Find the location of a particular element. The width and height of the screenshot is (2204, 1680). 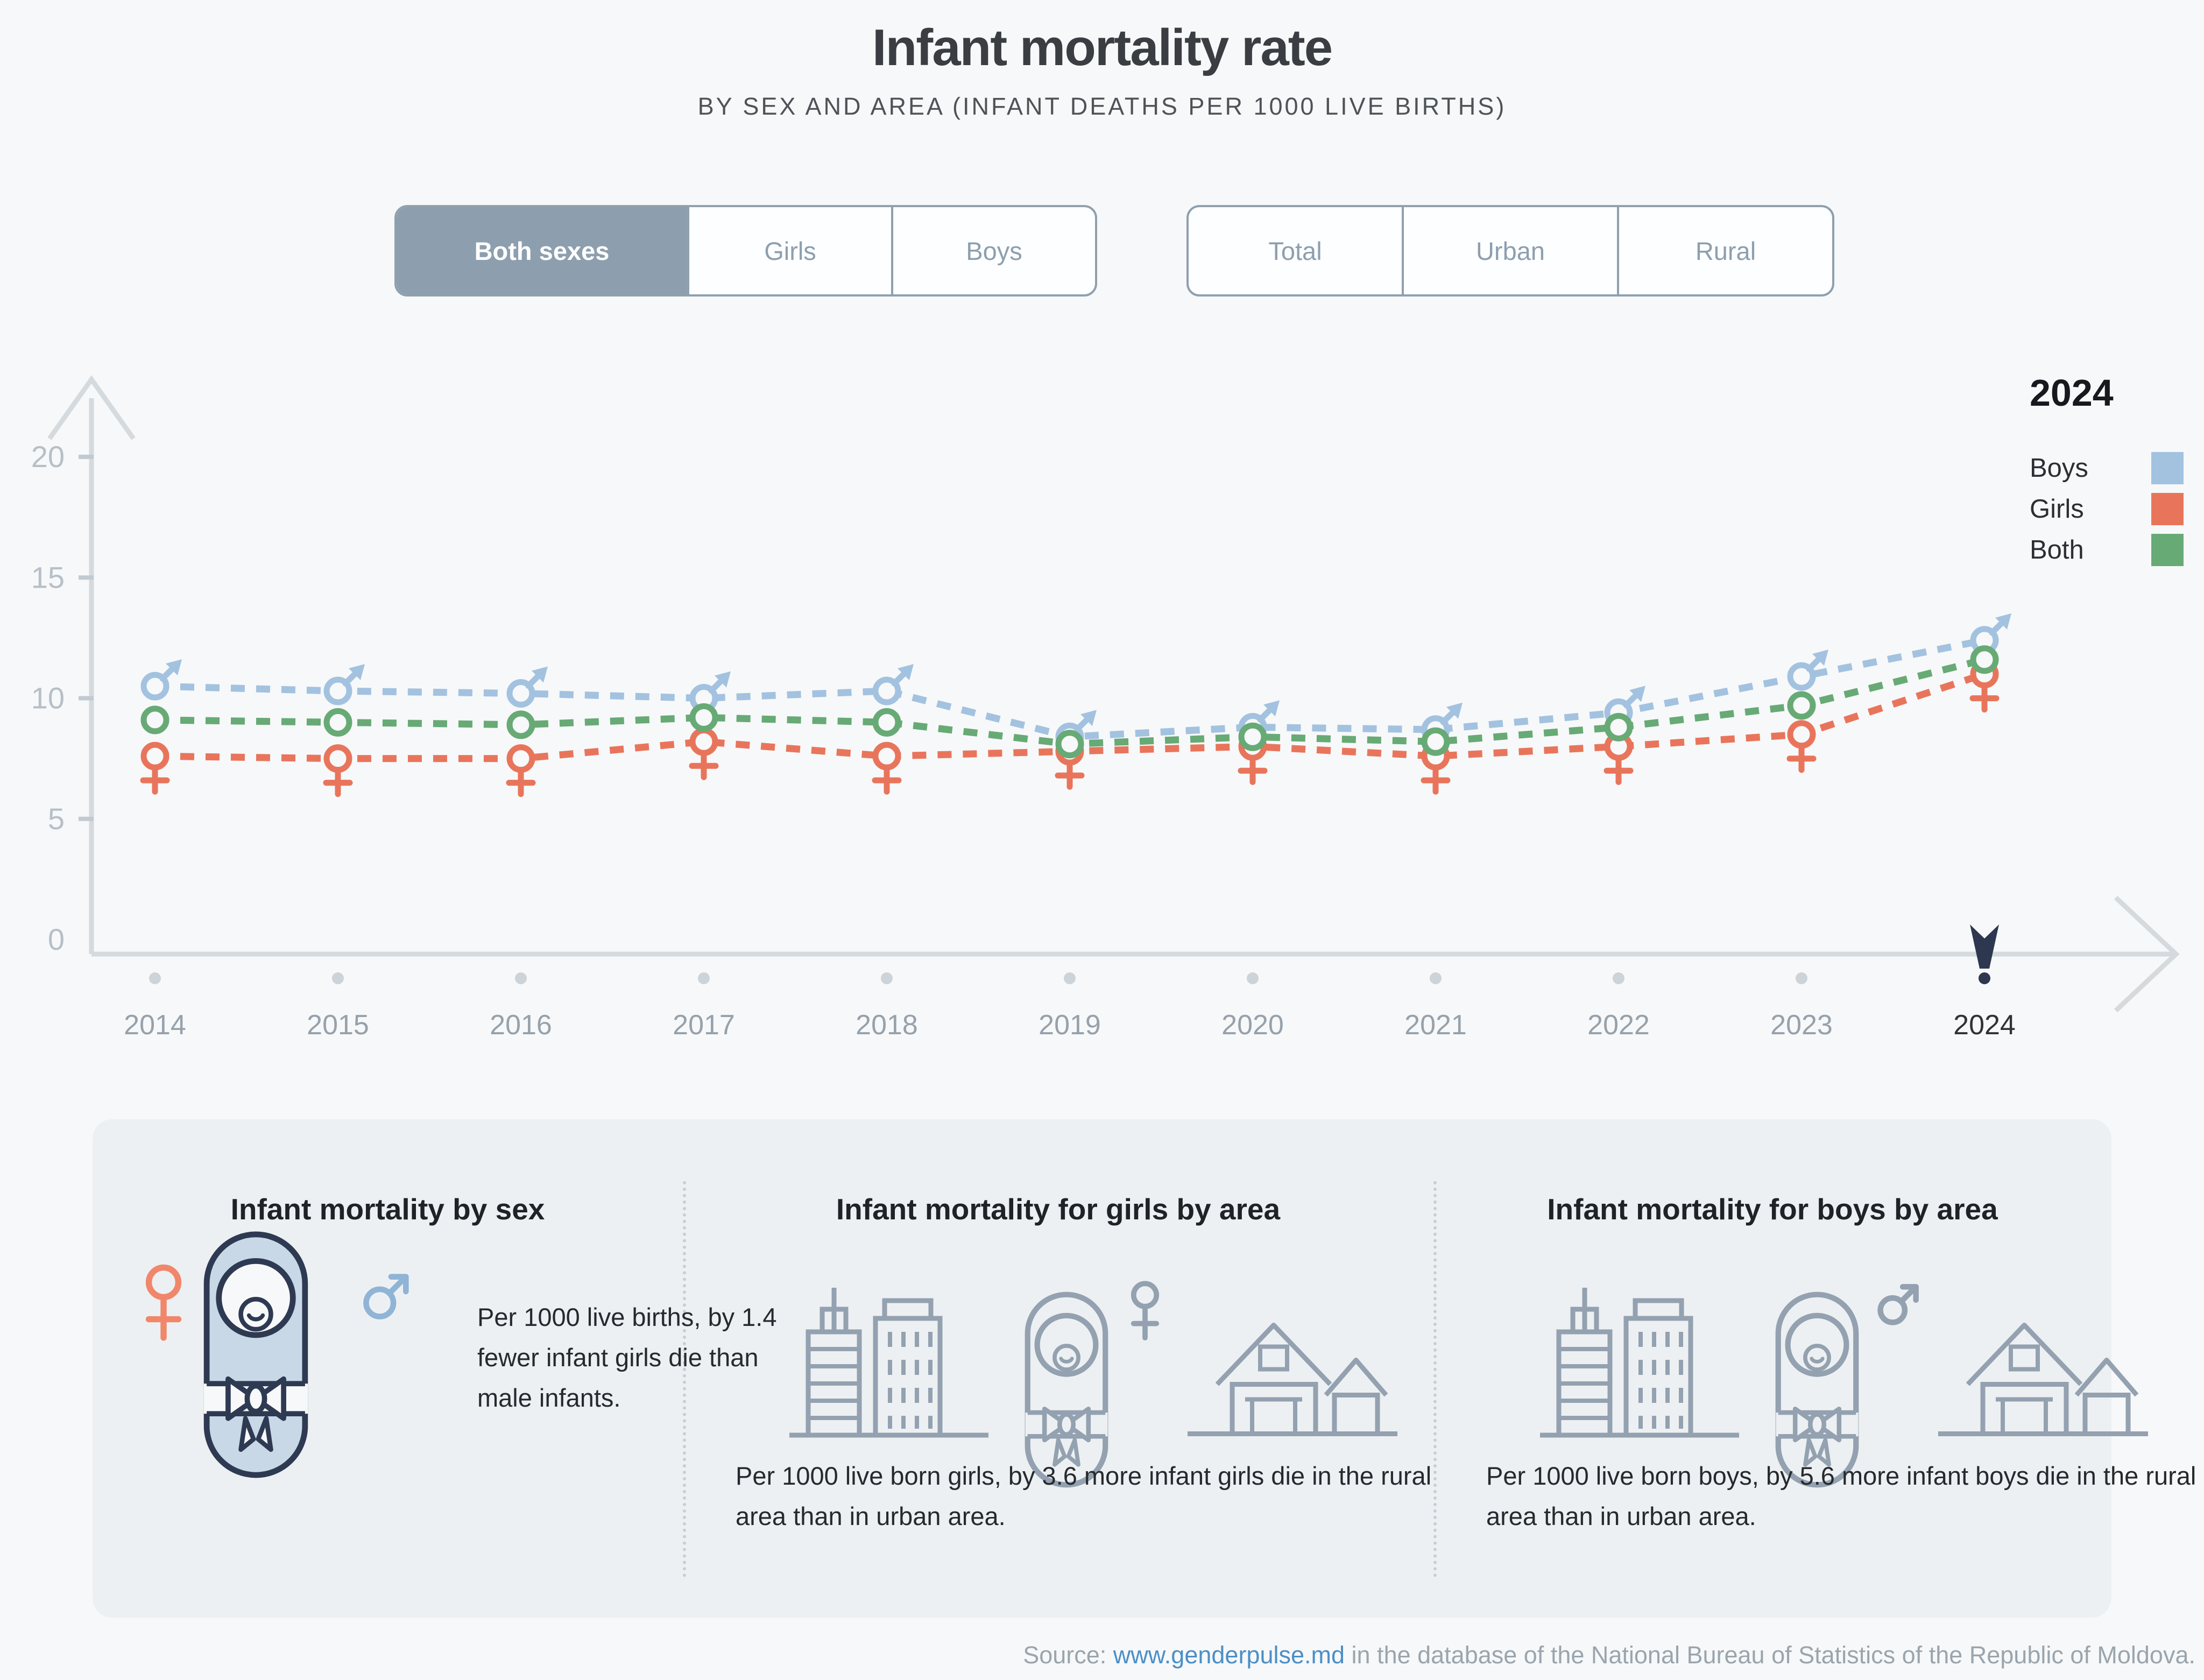

area-filter-group: Total Urban Rural is located at coordinates (1510, 251).